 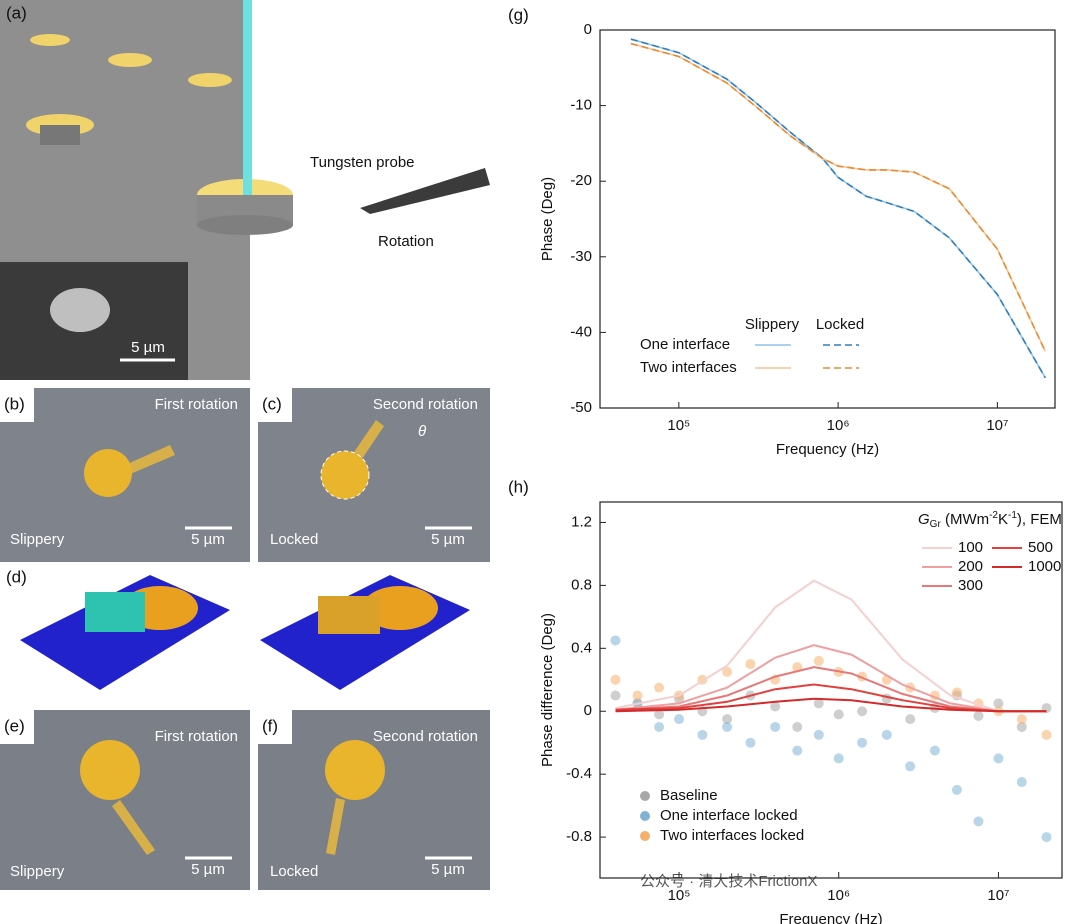 I want to click on y-tick-label: -0.8, so click(x=579, y=836).